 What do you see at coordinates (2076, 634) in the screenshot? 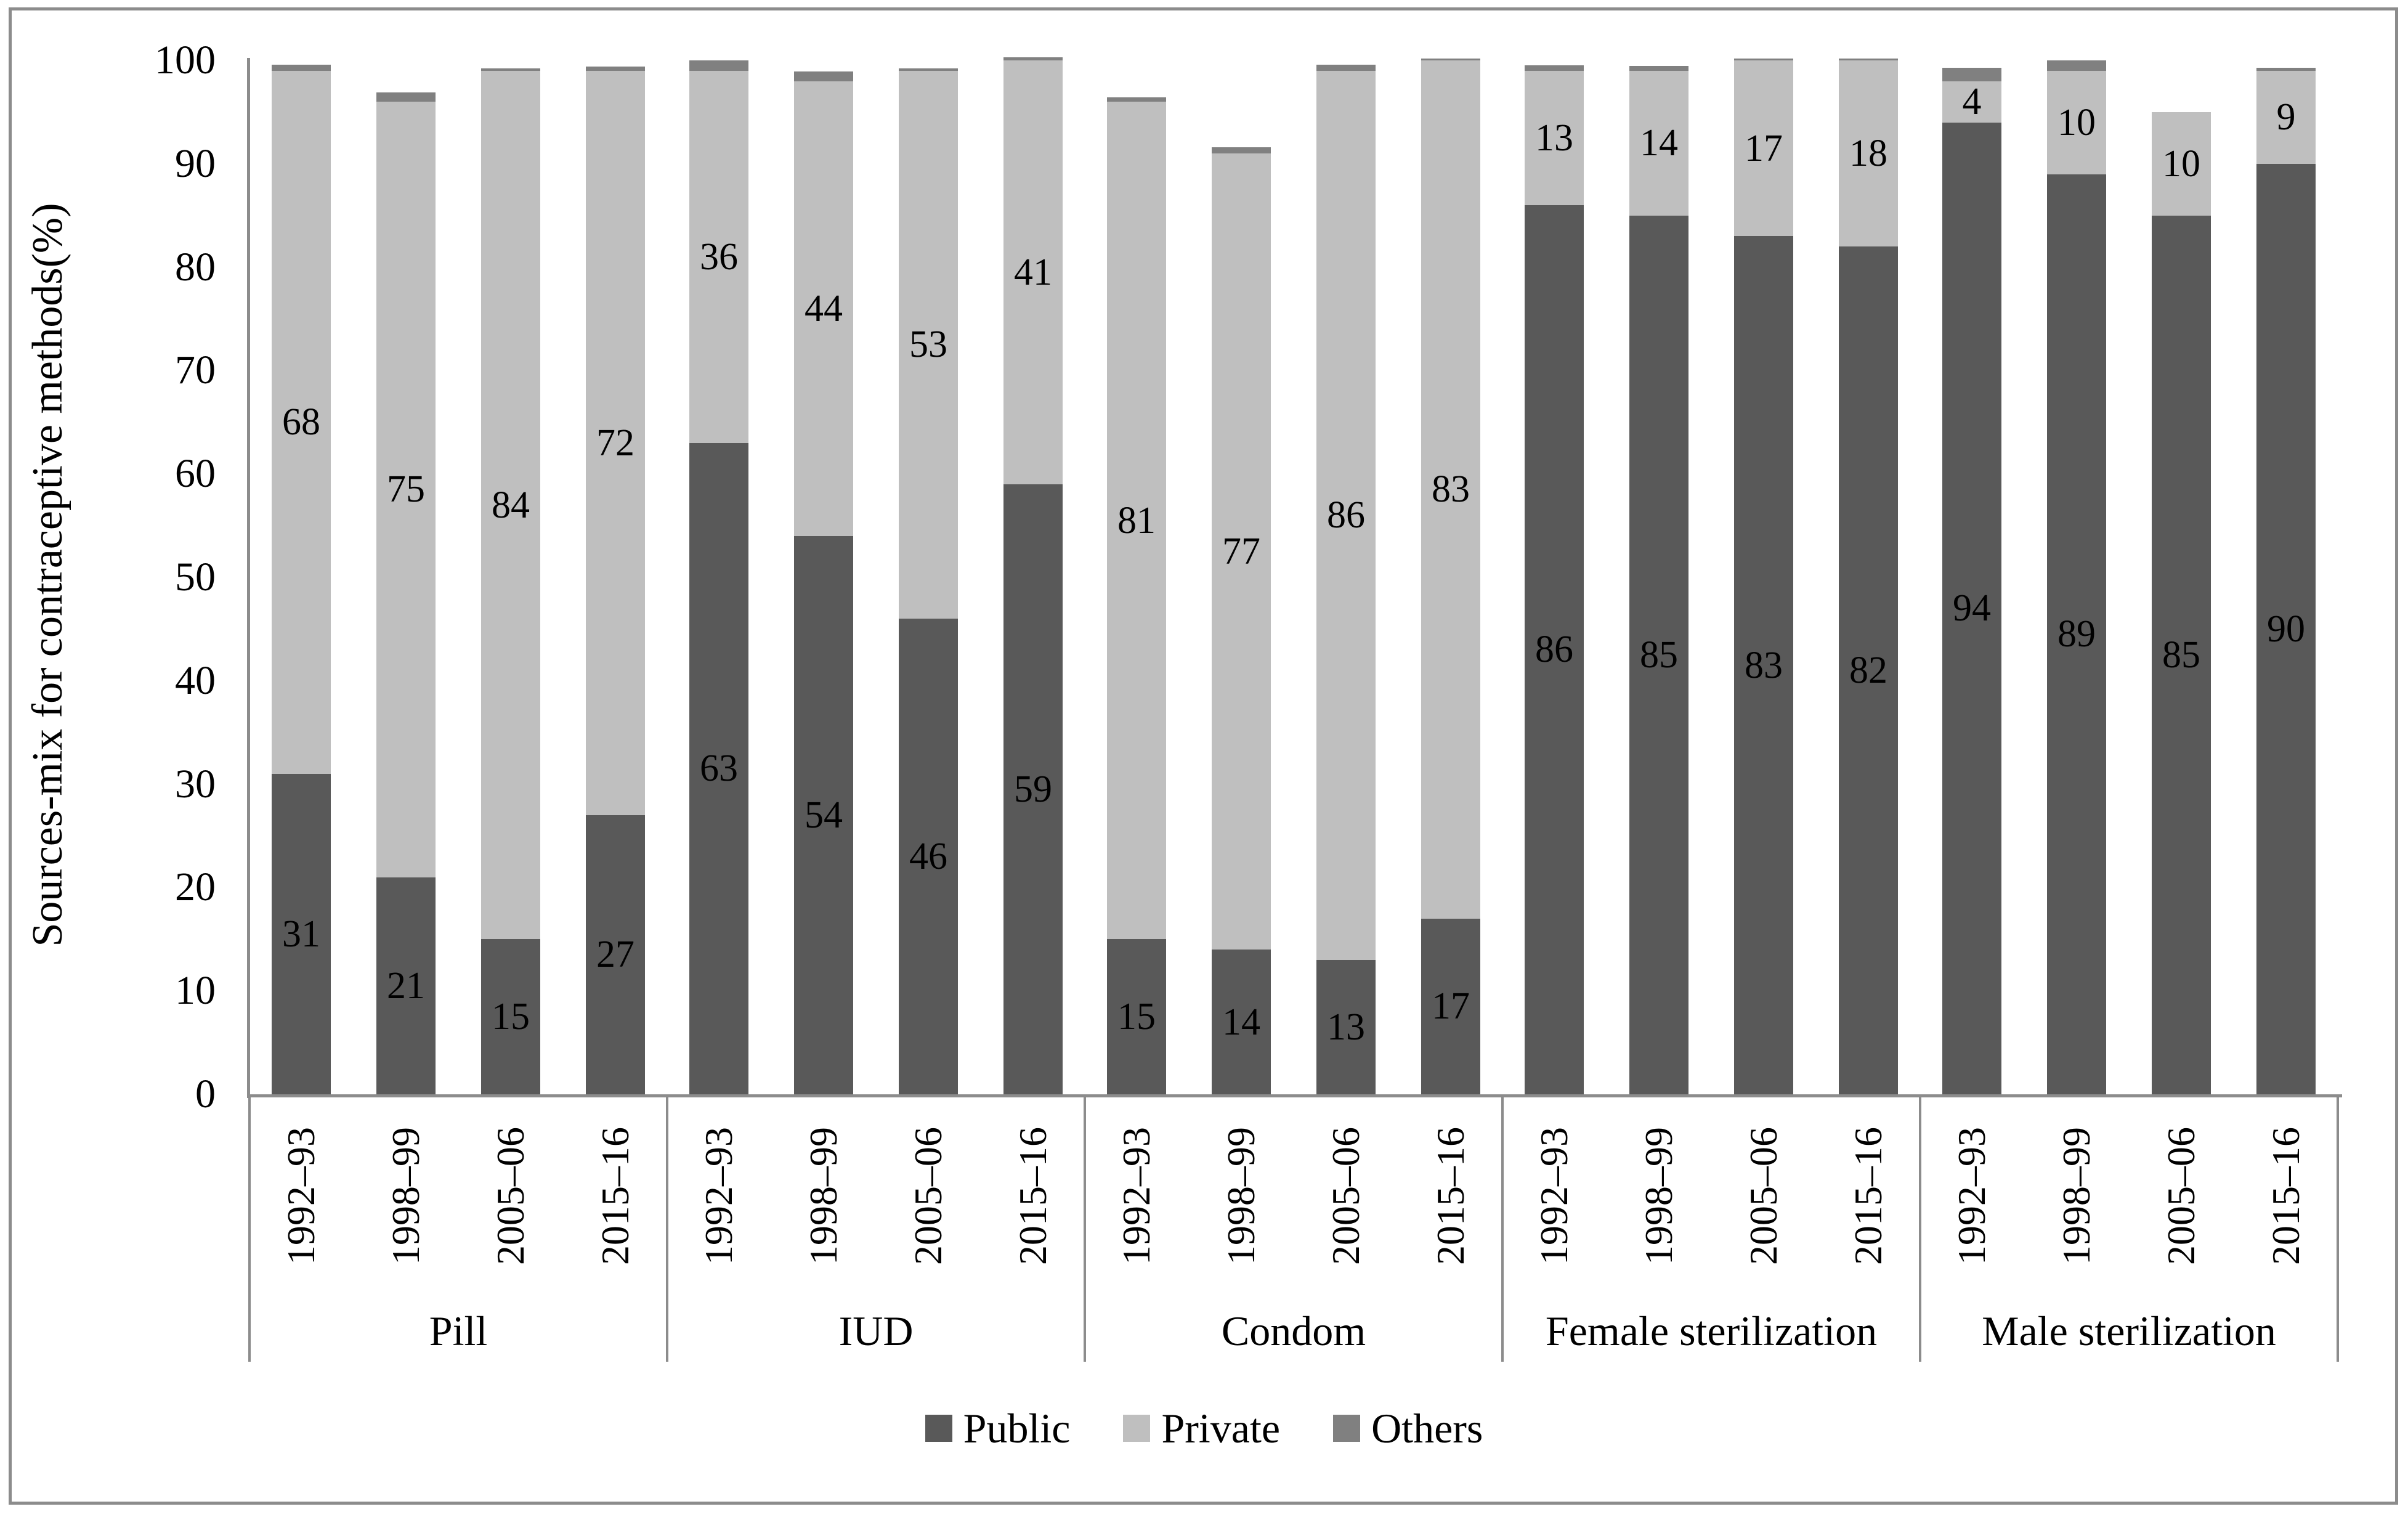
I see `data-label-public: 89` at bounding box center [2076, 634].